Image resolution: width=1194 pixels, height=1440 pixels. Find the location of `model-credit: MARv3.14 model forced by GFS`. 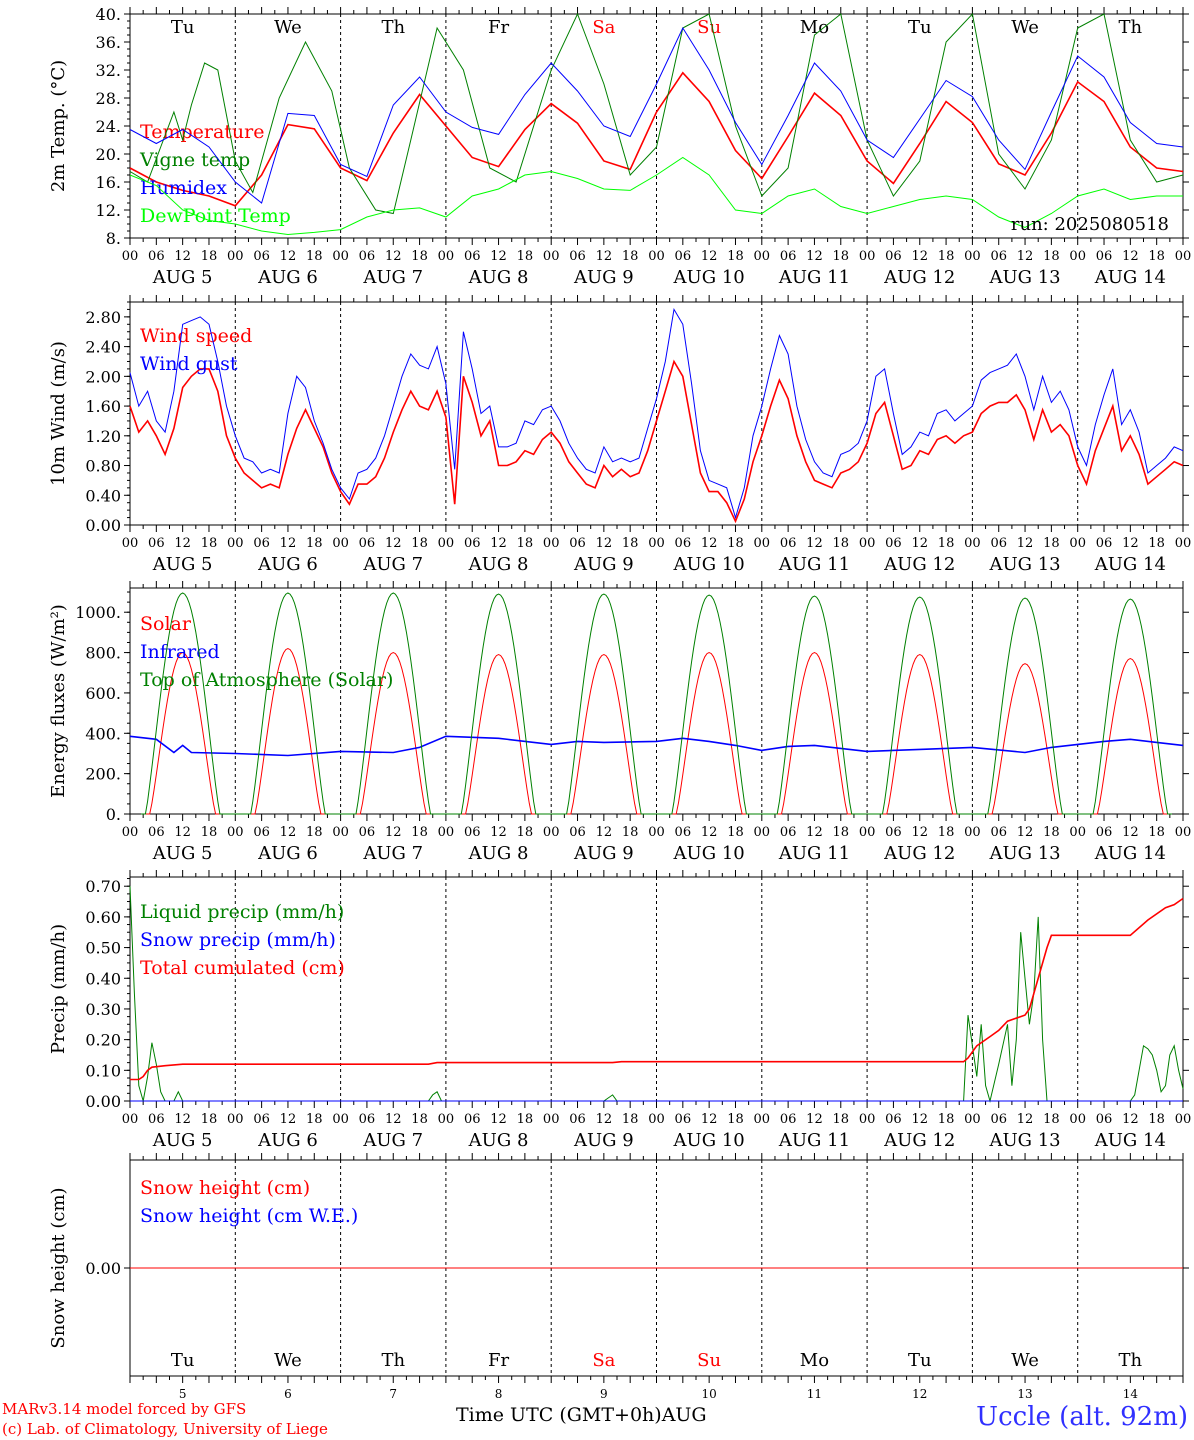

model-credit: MARv3.14 model forced by GFS is located at coordinates (124, 1409).